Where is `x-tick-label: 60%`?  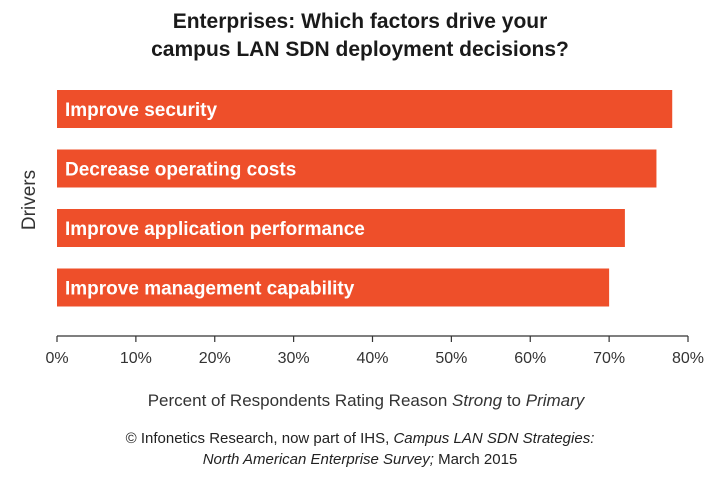 x-tick-label: 60% is located at coordinates (530, 358).